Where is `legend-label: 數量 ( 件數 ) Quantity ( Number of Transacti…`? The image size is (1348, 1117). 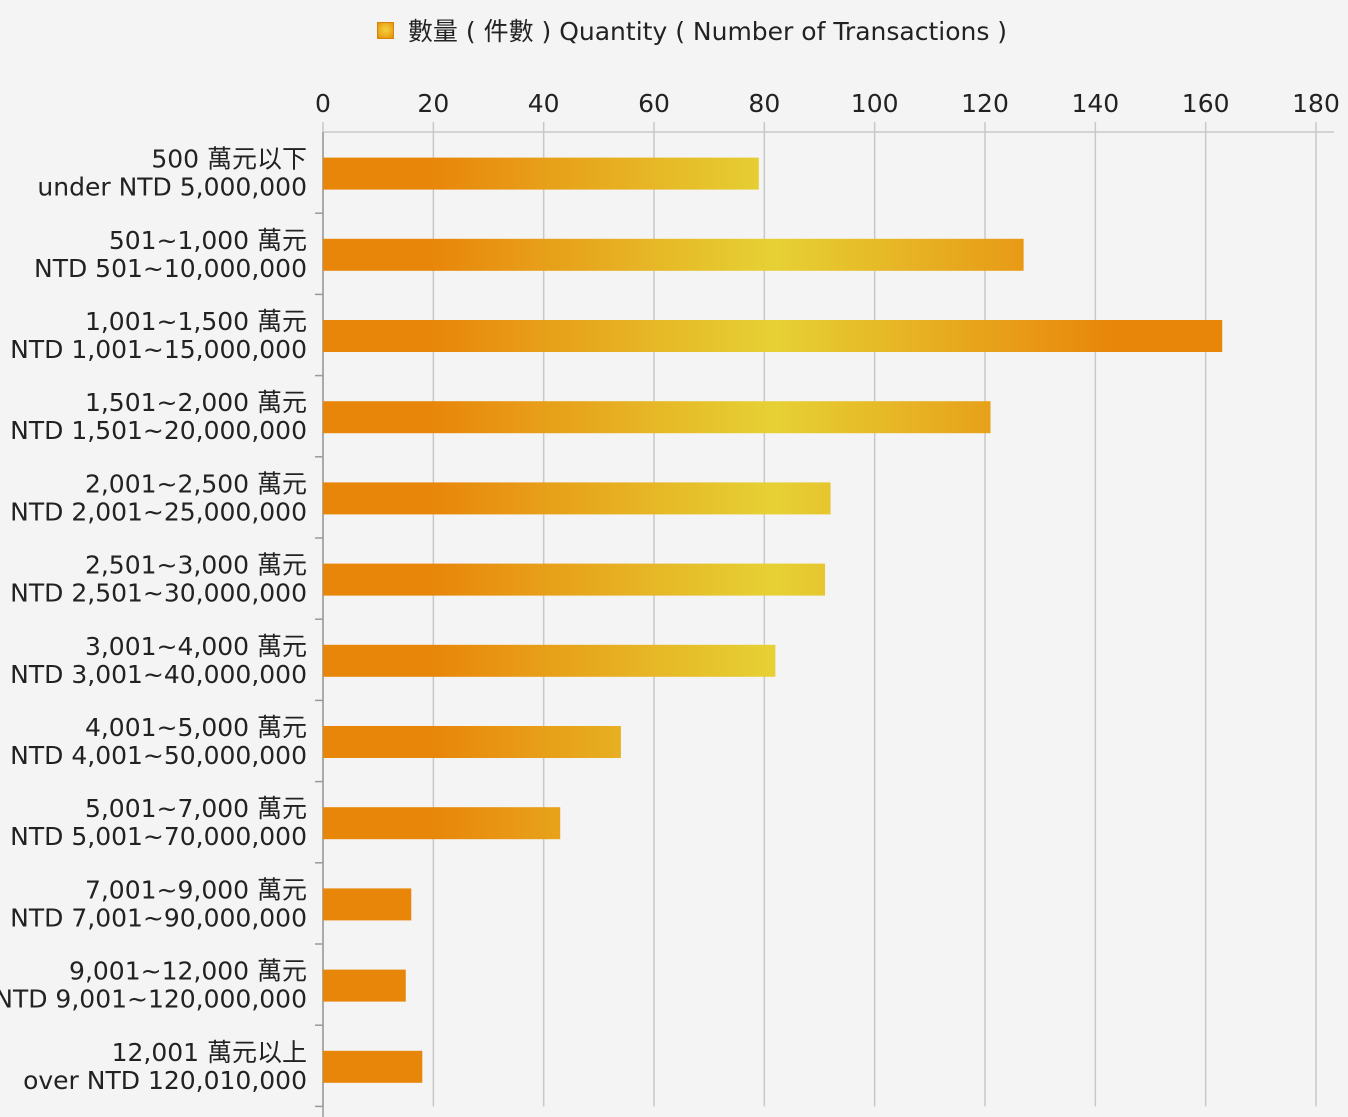 legend-label: 數量 ( 件數 ) Quantity ( Number of Transacti… is located at coordinates (707, 31).